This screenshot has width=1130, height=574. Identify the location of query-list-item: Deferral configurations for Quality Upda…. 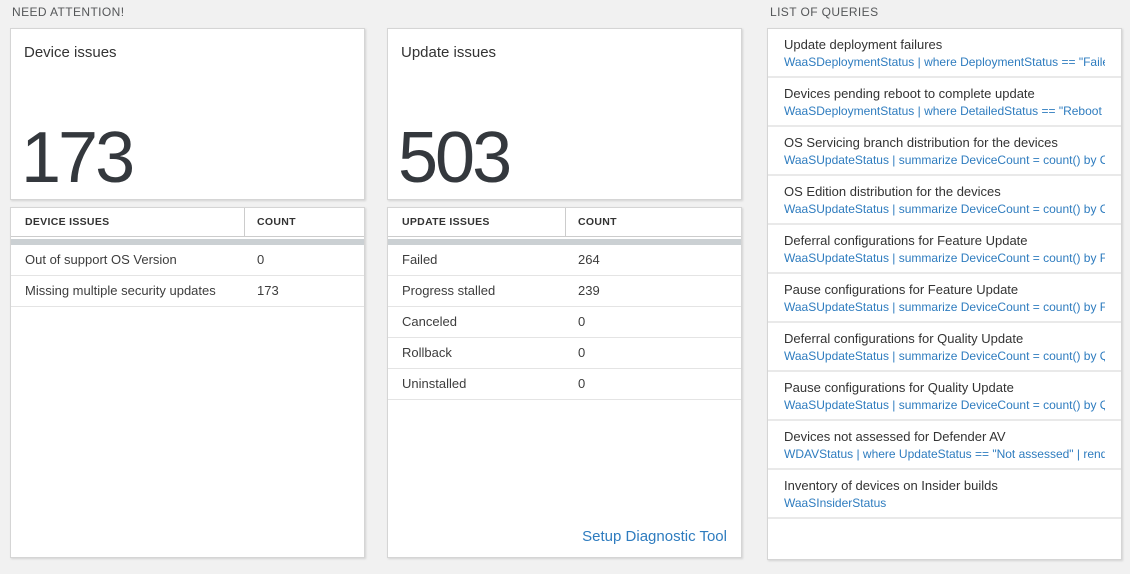
(944, 347).